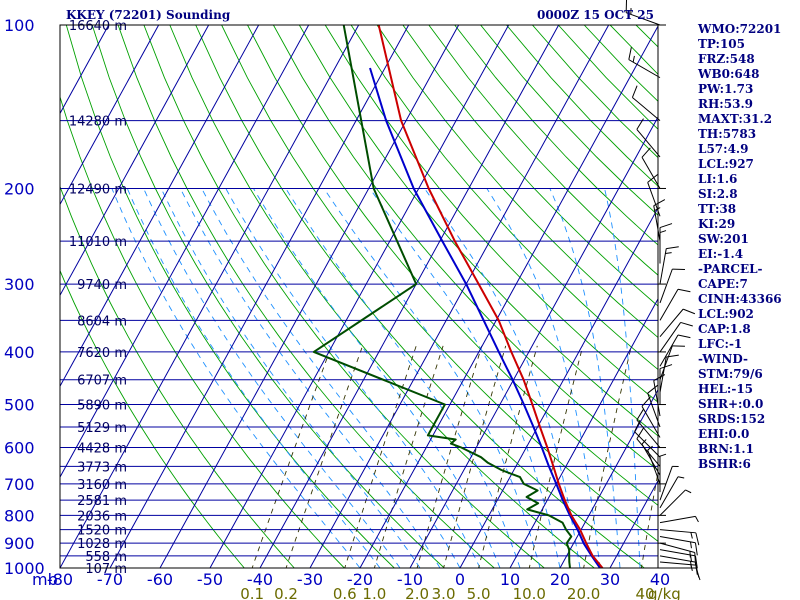 The height and width of the screenshot is (600, 800). Describe the element at coordinates (721, 254) in the screenshot. I see `index-15: EI:-1.4` at that location.